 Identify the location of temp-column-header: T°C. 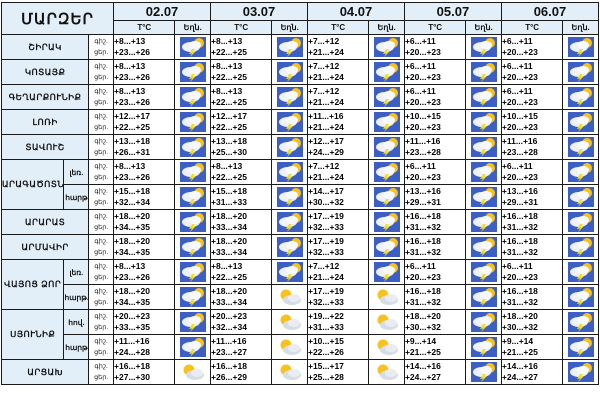
(338, 27).